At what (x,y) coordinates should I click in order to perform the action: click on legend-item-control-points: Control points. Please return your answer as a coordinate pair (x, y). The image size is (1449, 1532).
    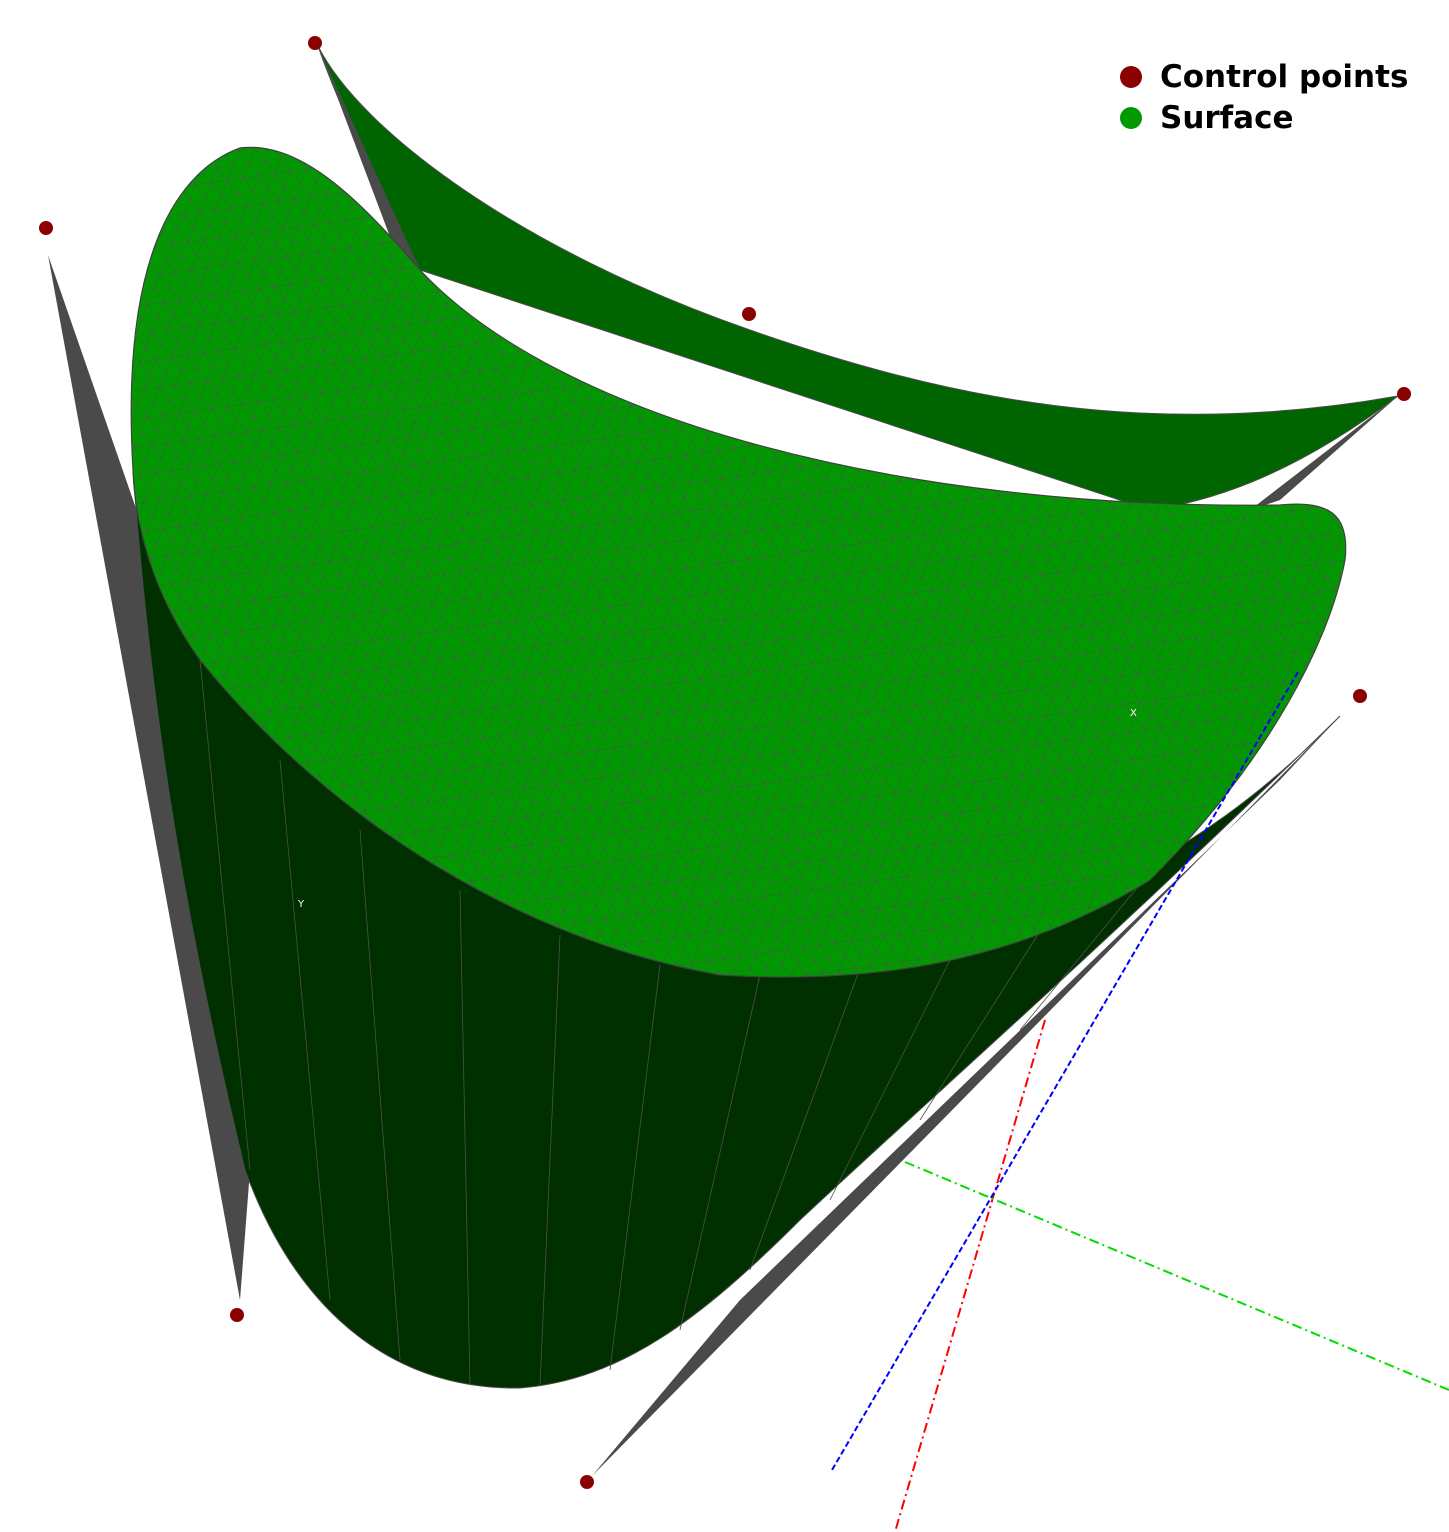
    Looking at the image, I should click on (1264, 76).